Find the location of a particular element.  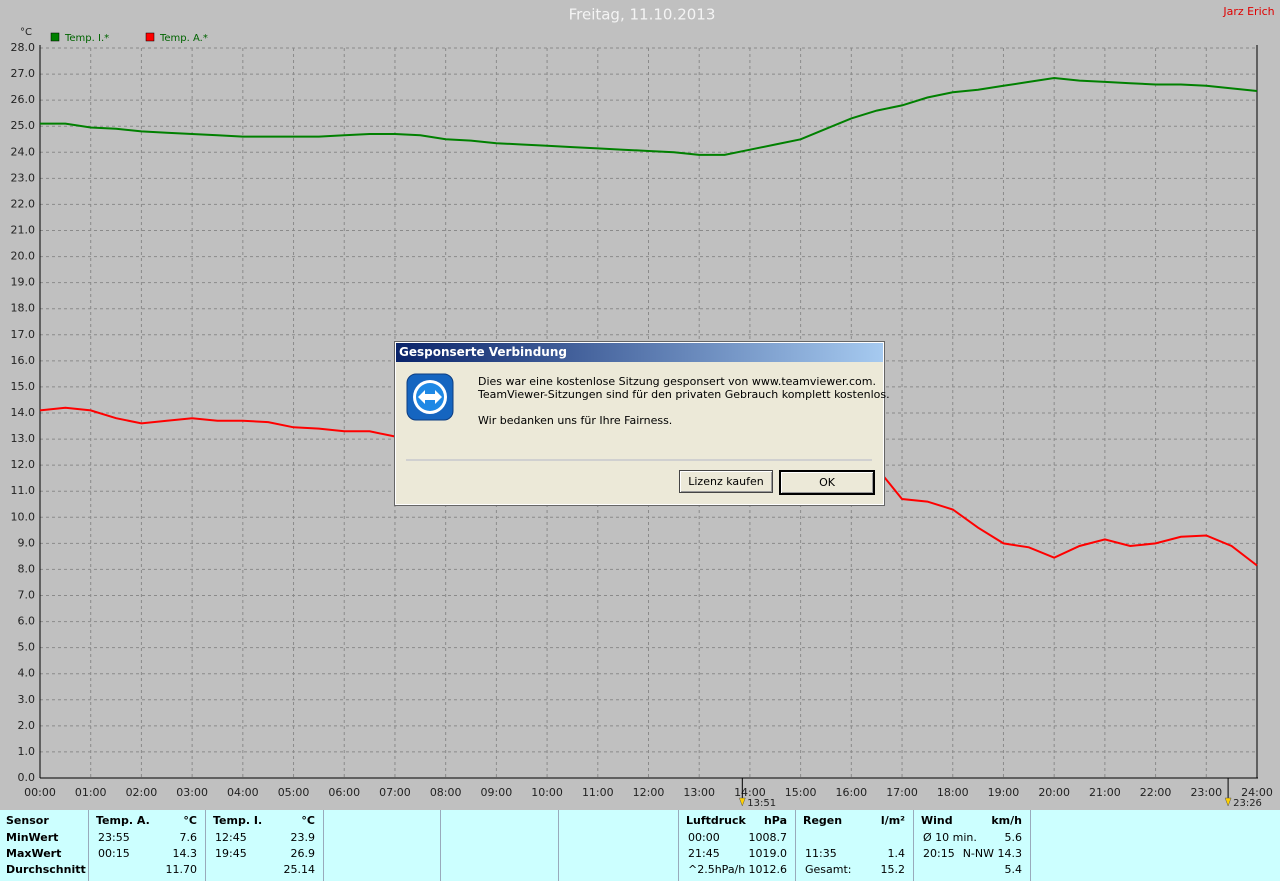

x-tick-label: 00:00 is located at coordinates (40, 792).